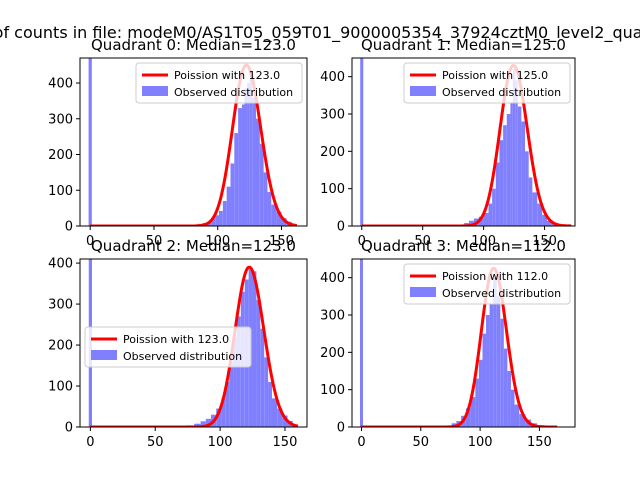 This screenshot has width=640, height=480. I want to click on legend-label-poisson: Poission with 123.0, so click(176, 339).